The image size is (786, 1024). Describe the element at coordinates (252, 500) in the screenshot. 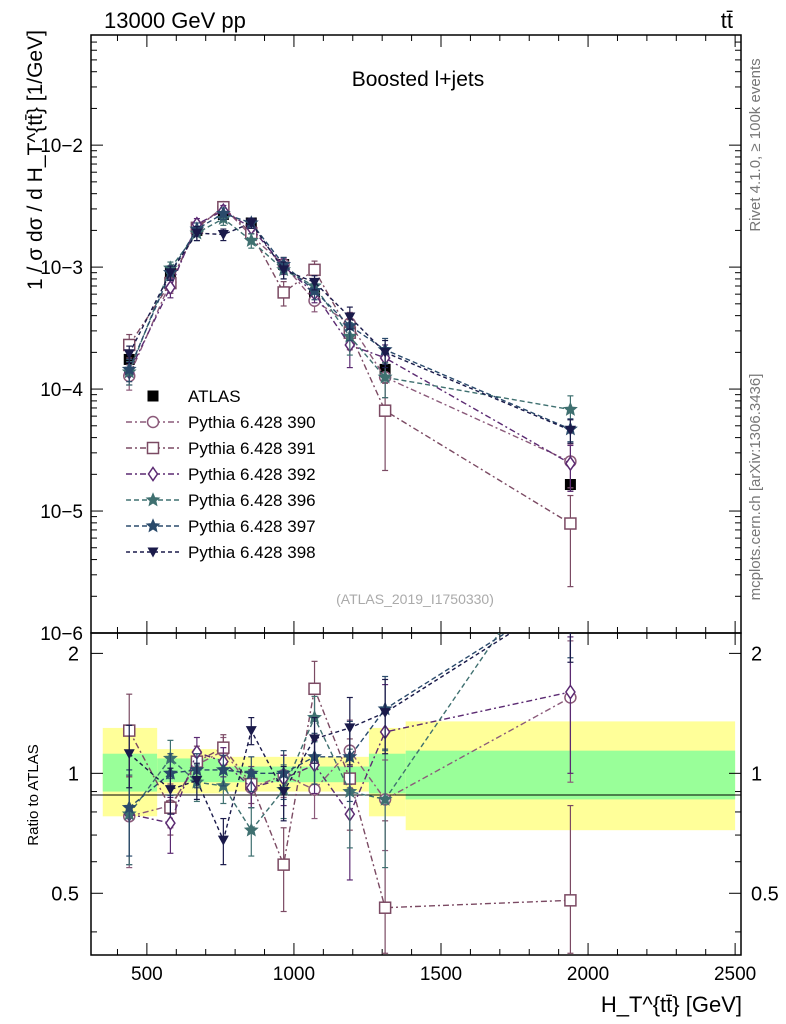

I see `legend-label: Pythia 6.428 396` at that location.